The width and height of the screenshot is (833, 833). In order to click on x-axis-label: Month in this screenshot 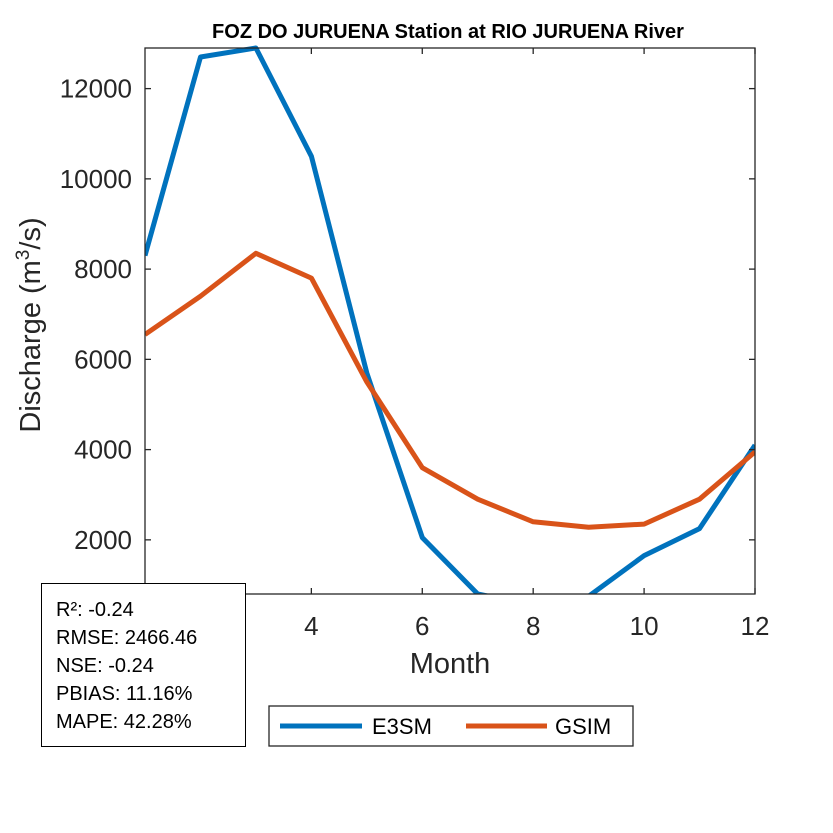, I will do `click(450, 664)`.